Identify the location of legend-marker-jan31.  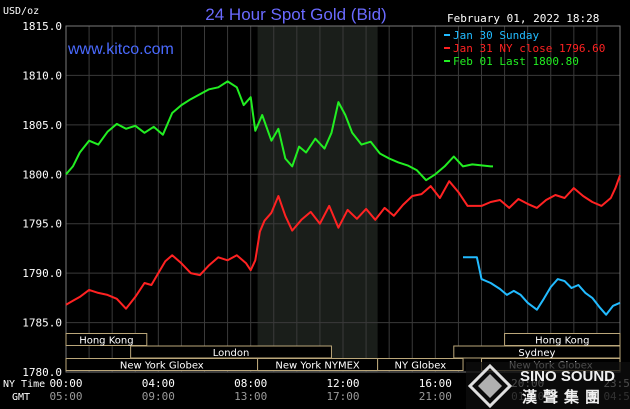
(447, 48).